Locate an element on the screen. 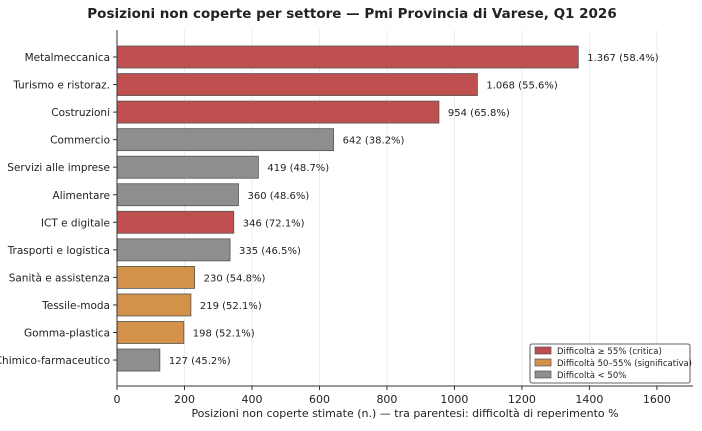 This screenshot has height=431, width=702. data-label: 127 (45.2%) is located at coordinates (200, 361).